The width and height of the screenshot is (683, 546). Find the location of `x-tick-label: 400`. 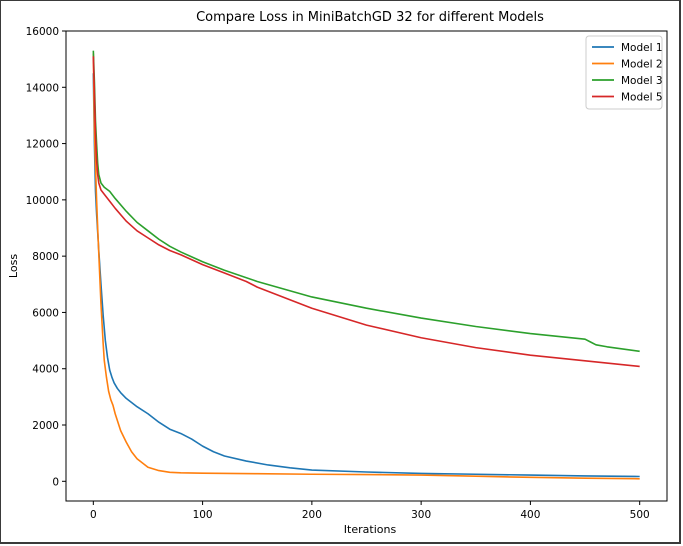

x-tick-label: 400 is located at coordinates (530, 515).